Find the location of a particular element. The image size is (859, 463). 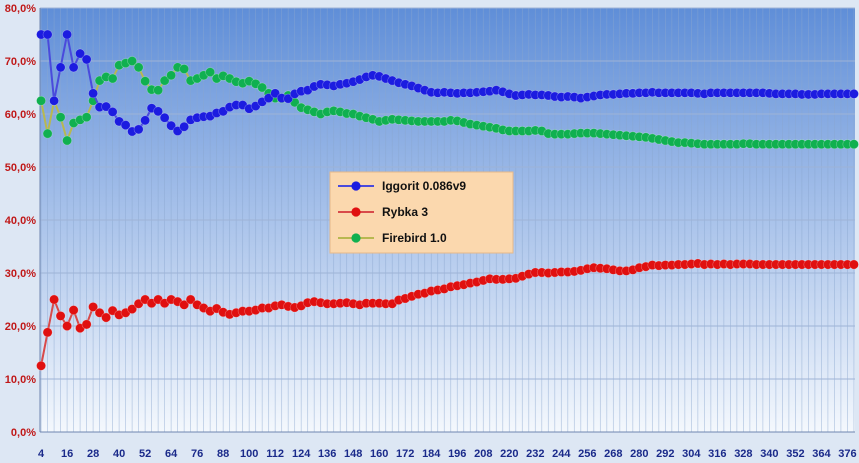

x-tick-label: 172 is located at coordinates (405, 454).